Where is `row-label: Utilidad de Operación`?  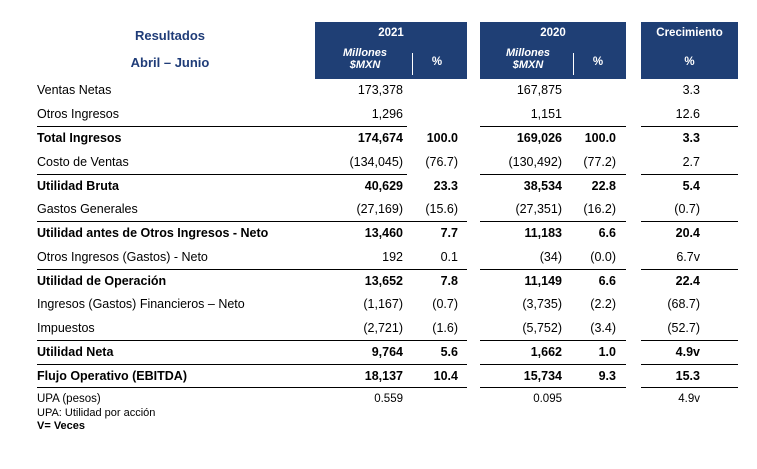 row-label: Utilidad de Operación is located at coordinates (102, 281).